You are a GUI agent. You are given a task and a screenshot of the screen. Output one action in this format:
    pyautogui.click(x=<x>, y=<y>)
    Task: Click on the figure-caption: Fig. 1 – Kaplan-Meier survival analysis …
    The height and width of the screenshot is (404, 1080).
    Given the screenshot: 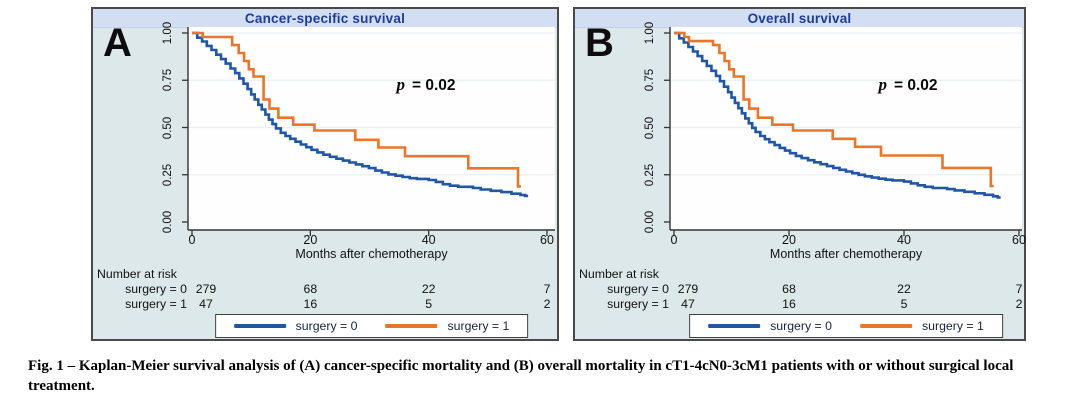 What is the action you would take?
    pyautogui.click(x=521, y=376)
    